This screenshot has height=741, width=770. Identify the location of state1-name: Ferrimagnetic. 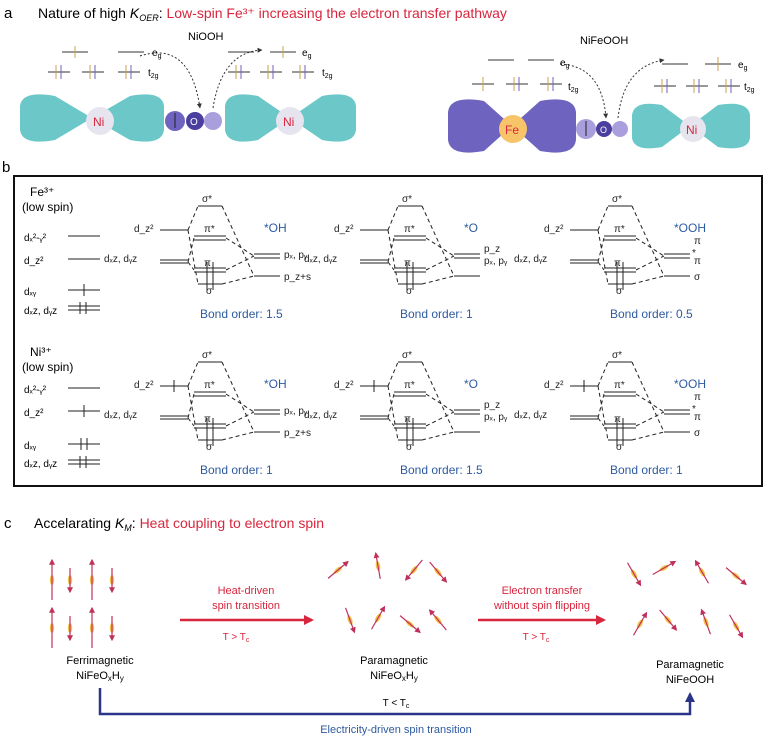
(100, 661).